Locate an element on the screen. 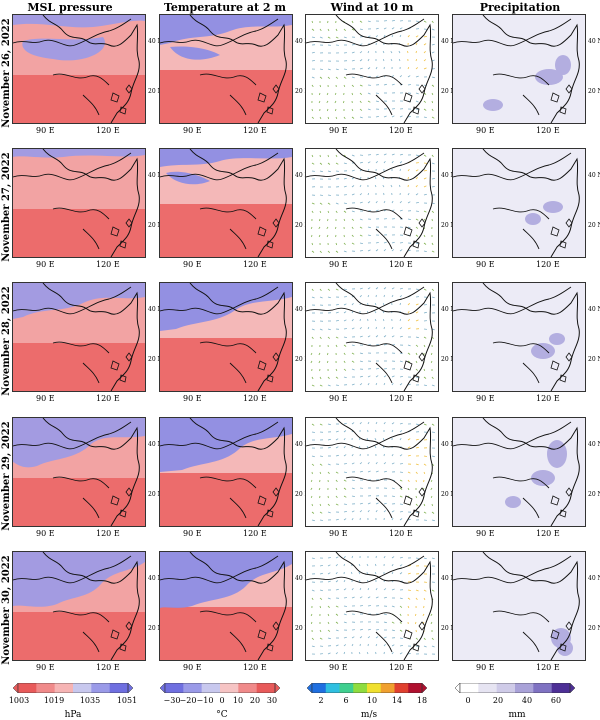  pressure-unit: hPa is located at coordinates (73, 715).